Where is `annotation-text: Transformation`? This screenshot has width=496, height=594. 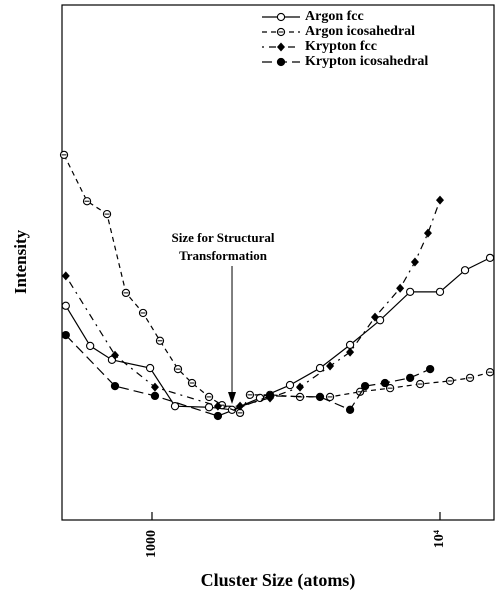 annotation-text: Transformation is located at coordinates (223, 255).